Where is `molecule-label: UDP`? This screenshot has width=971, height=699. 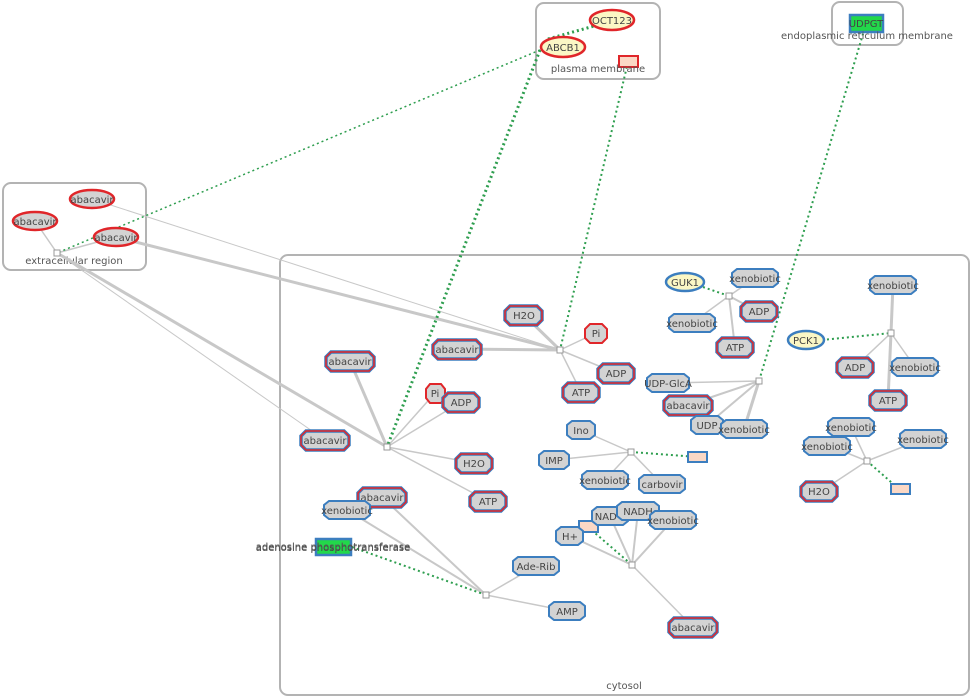
molecule-label: UDP is located at coordinates (706, 426).